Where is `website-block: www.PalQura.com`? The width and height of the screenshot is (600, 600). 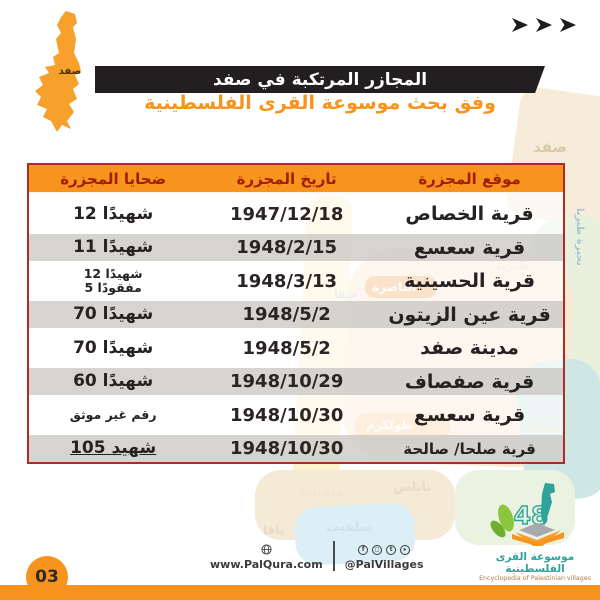 website-block: www.PalQura.com is located at coordinates (266, 557).